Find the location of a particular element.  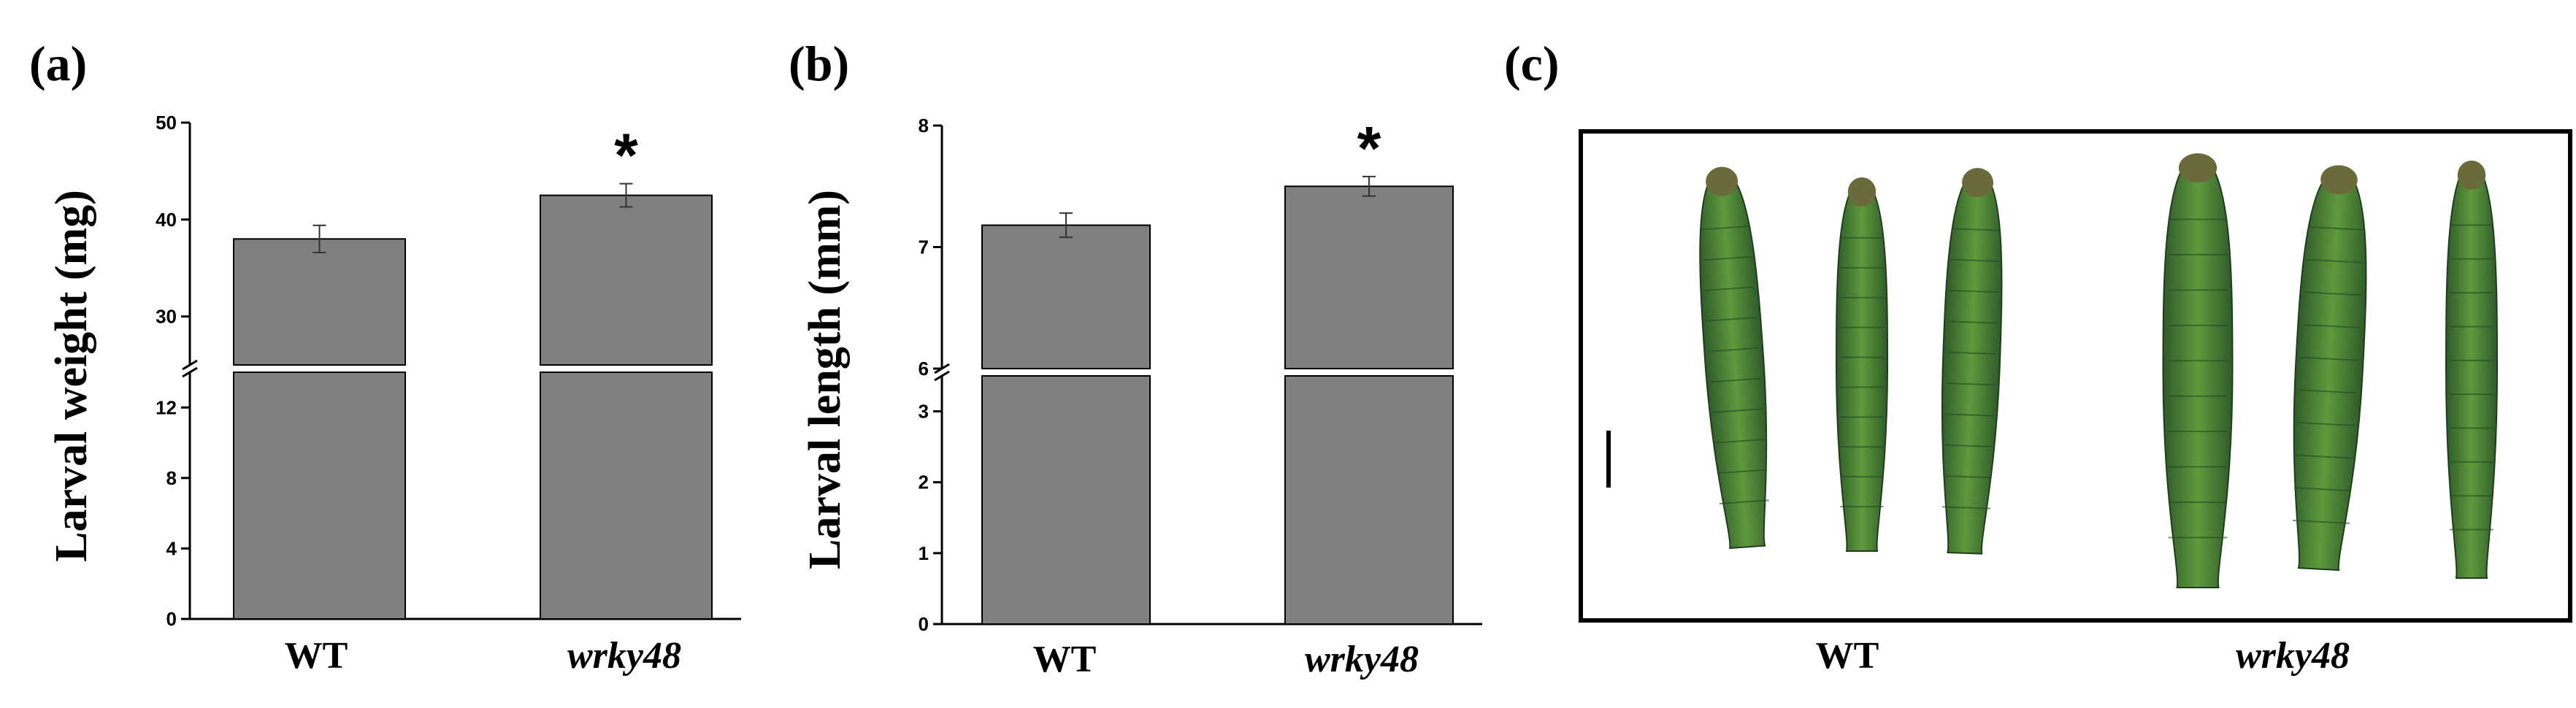

panel-b-y-tick-label: 7 is located at coordinates (924, 247).